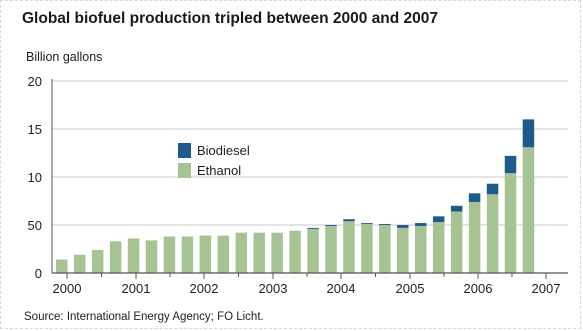 The width and height of the screenshot is (583, 331). I want to click on y-tick-label: 15, so click(35, 129).